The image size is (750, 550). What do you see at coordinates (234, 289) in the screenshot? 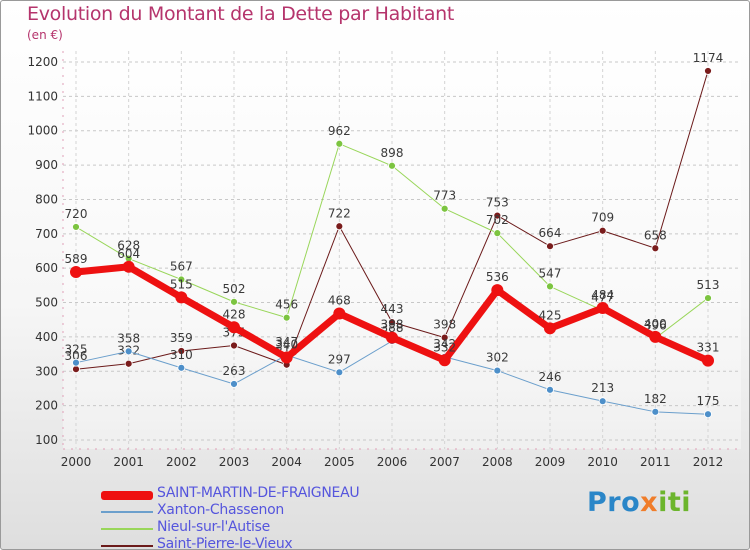
I see `data-label: 502` at bounding box center [234, 289].